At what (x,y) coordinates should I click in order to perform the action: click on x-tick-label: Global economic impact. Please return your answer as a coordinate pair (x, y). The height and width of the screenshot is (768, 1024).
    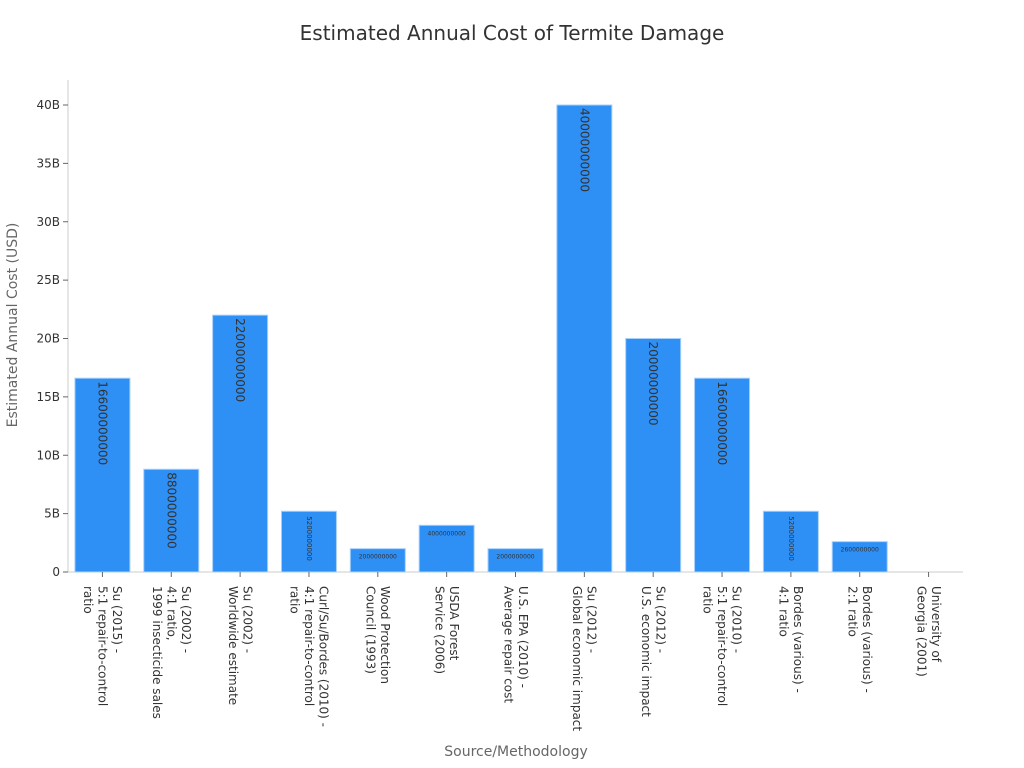
    Looking at the image, I should click on (577, 658).